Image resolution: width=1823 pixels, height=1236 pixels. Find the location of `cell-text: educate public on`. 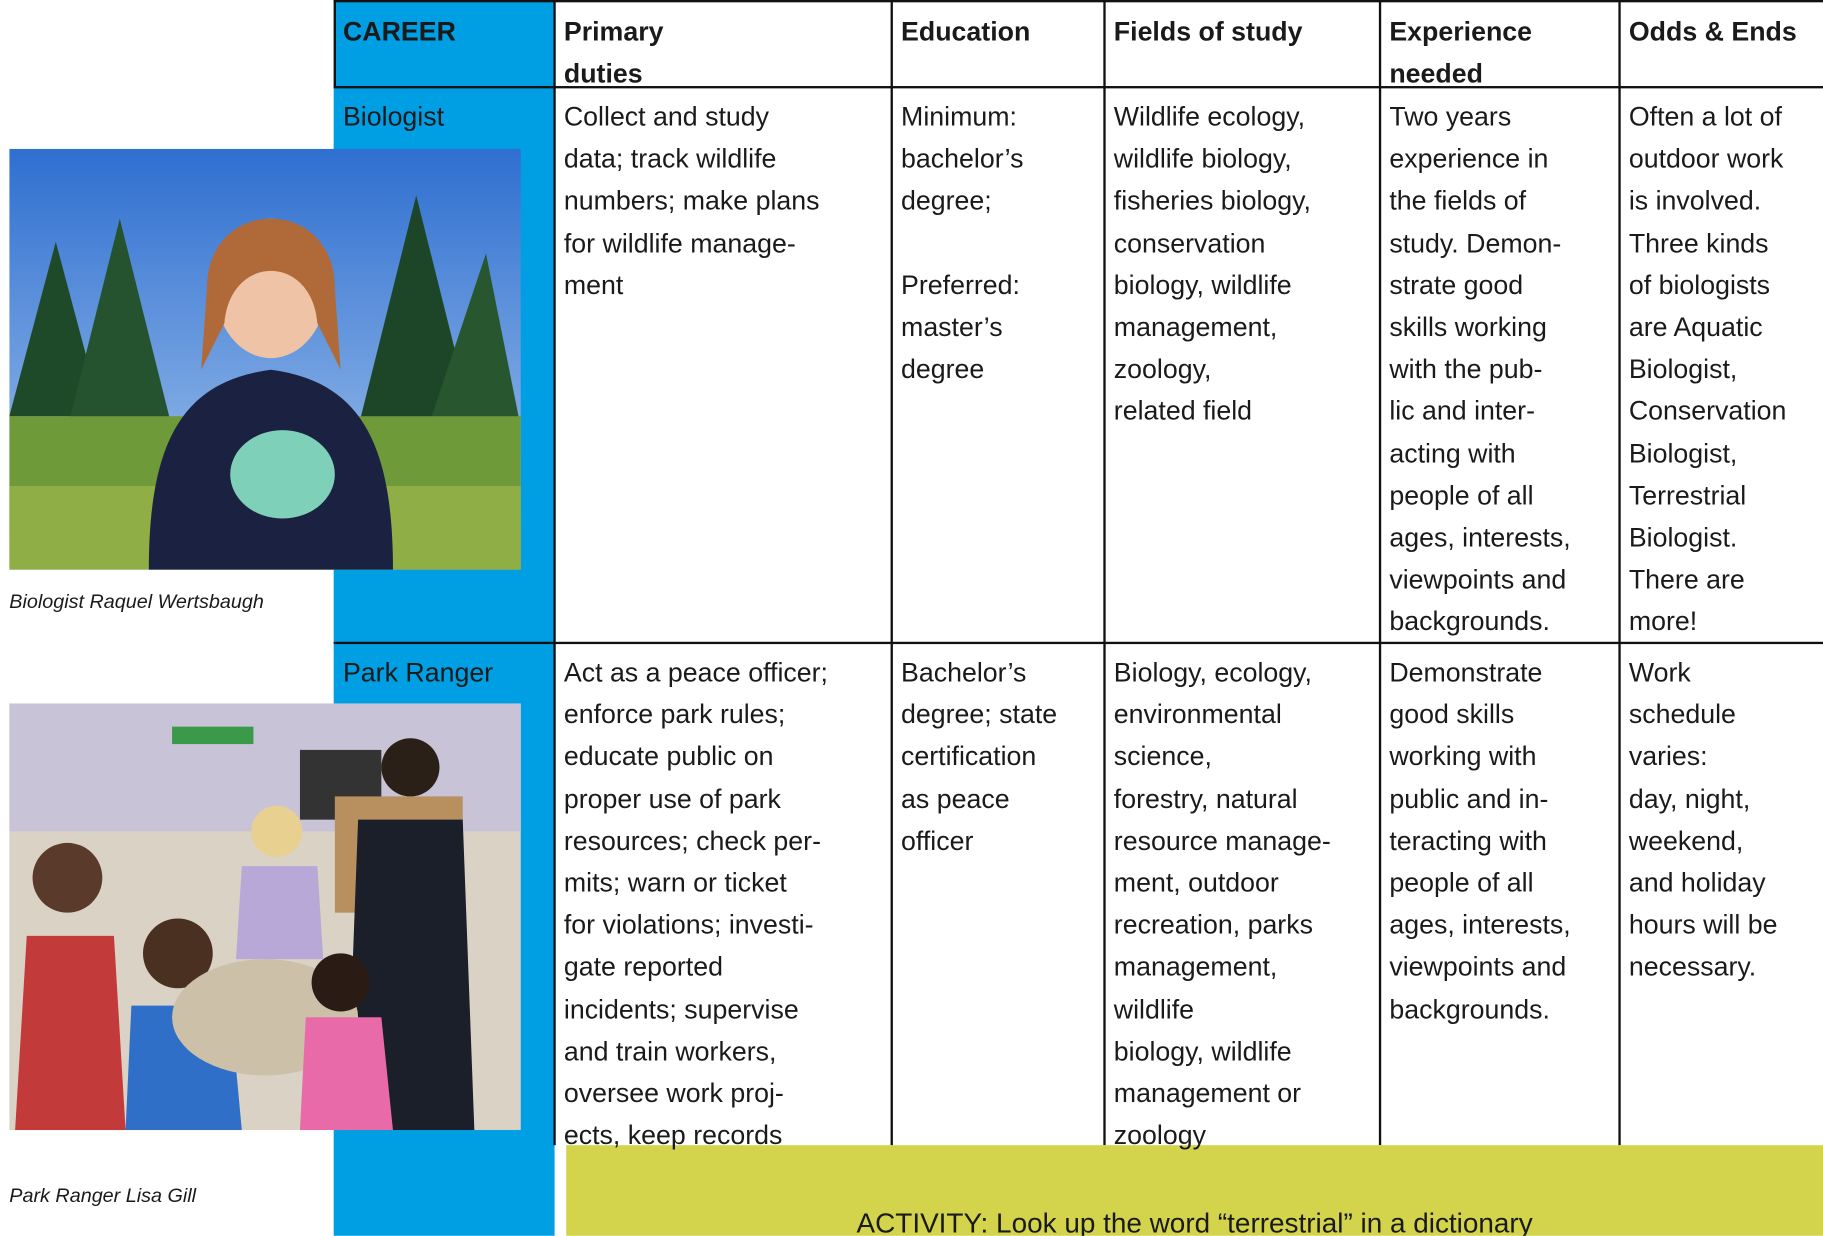

cell-text: educate public on is located at coordinates (668, 756).